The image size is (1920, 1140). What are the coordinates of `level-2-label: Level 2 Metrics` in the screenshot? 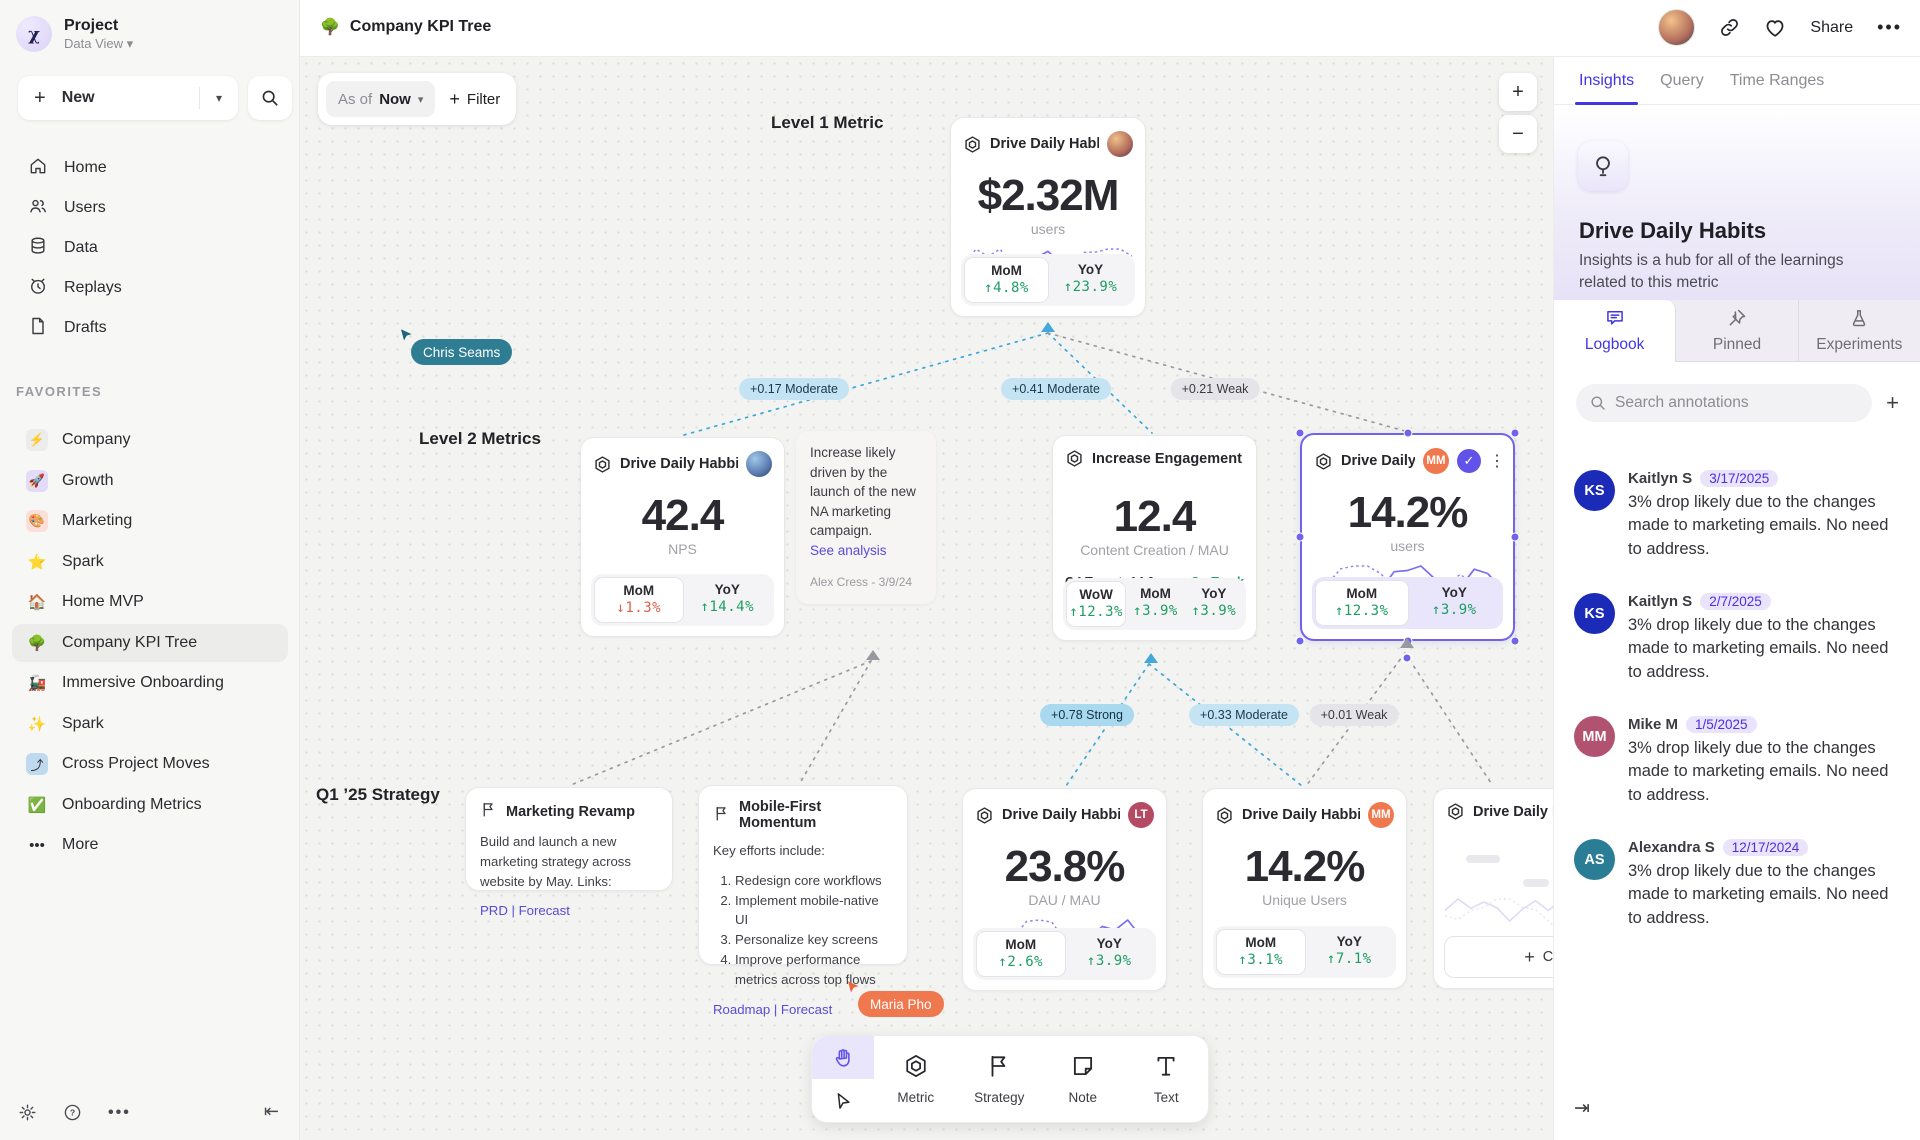 It's located at (480, 438).